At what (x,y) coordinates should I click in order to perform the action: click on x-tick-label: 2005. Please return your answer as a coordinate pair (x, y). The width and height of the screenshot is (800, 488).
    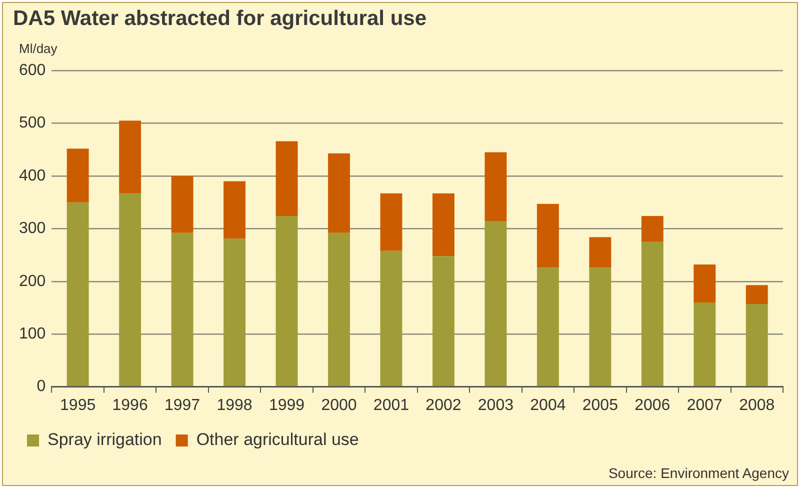
    Looking at the image, I should click on (600, 405).